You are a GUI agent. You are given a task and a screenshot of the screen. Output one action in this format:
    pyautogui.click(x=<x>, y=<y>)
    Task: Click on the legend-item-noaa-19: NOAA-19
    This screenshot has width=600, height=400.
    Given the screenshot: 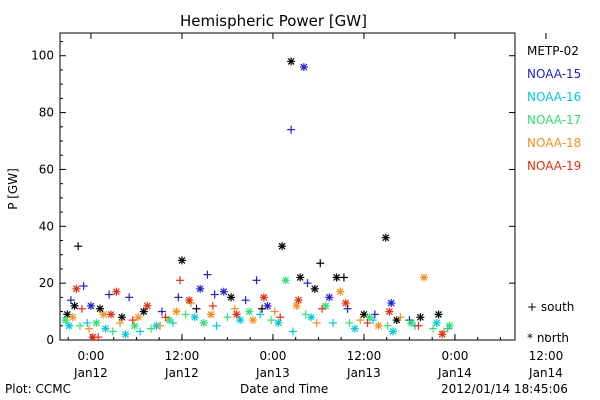 What is the action you would take?
    pyautogui.click(x=554, y=166)
    